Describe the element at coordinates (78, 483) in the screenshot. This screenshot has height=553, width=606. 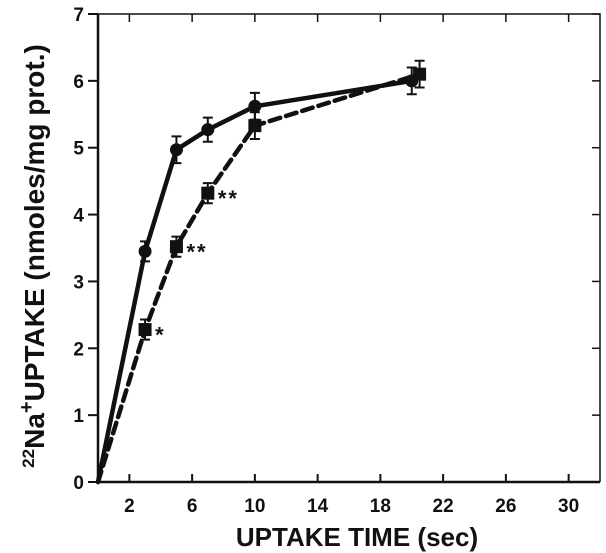
I see `y-tick-label: 0` at that location.